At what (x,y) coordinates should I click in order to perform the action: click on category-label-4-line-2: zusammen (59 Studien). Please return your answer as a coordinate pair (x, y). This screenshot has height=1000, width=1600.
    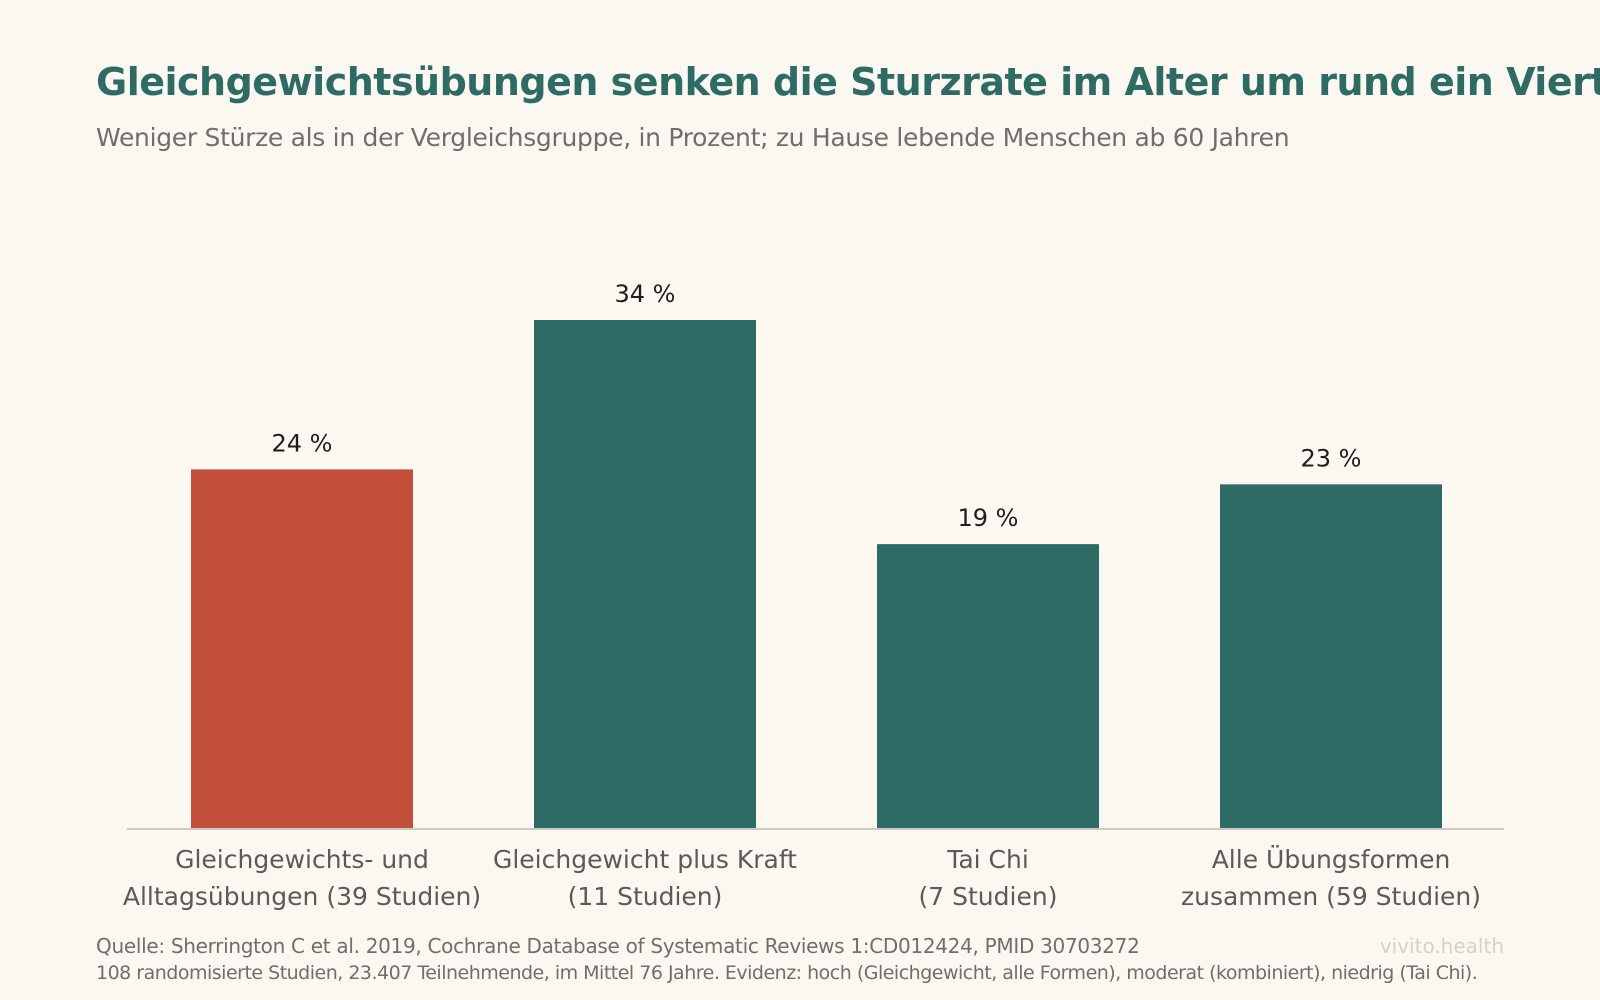
    Looking at the image, I should click on (1331, 896).